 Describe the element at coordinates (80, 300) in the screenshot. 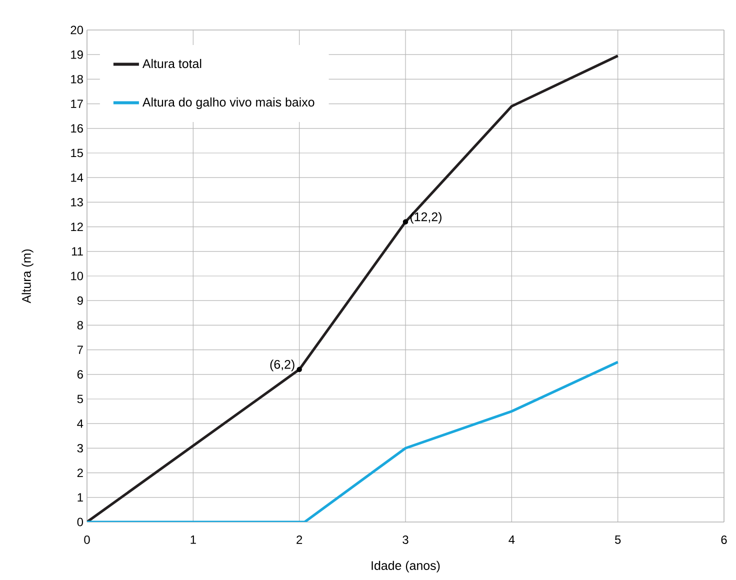

I see `y-tick-label: 9` at that location.